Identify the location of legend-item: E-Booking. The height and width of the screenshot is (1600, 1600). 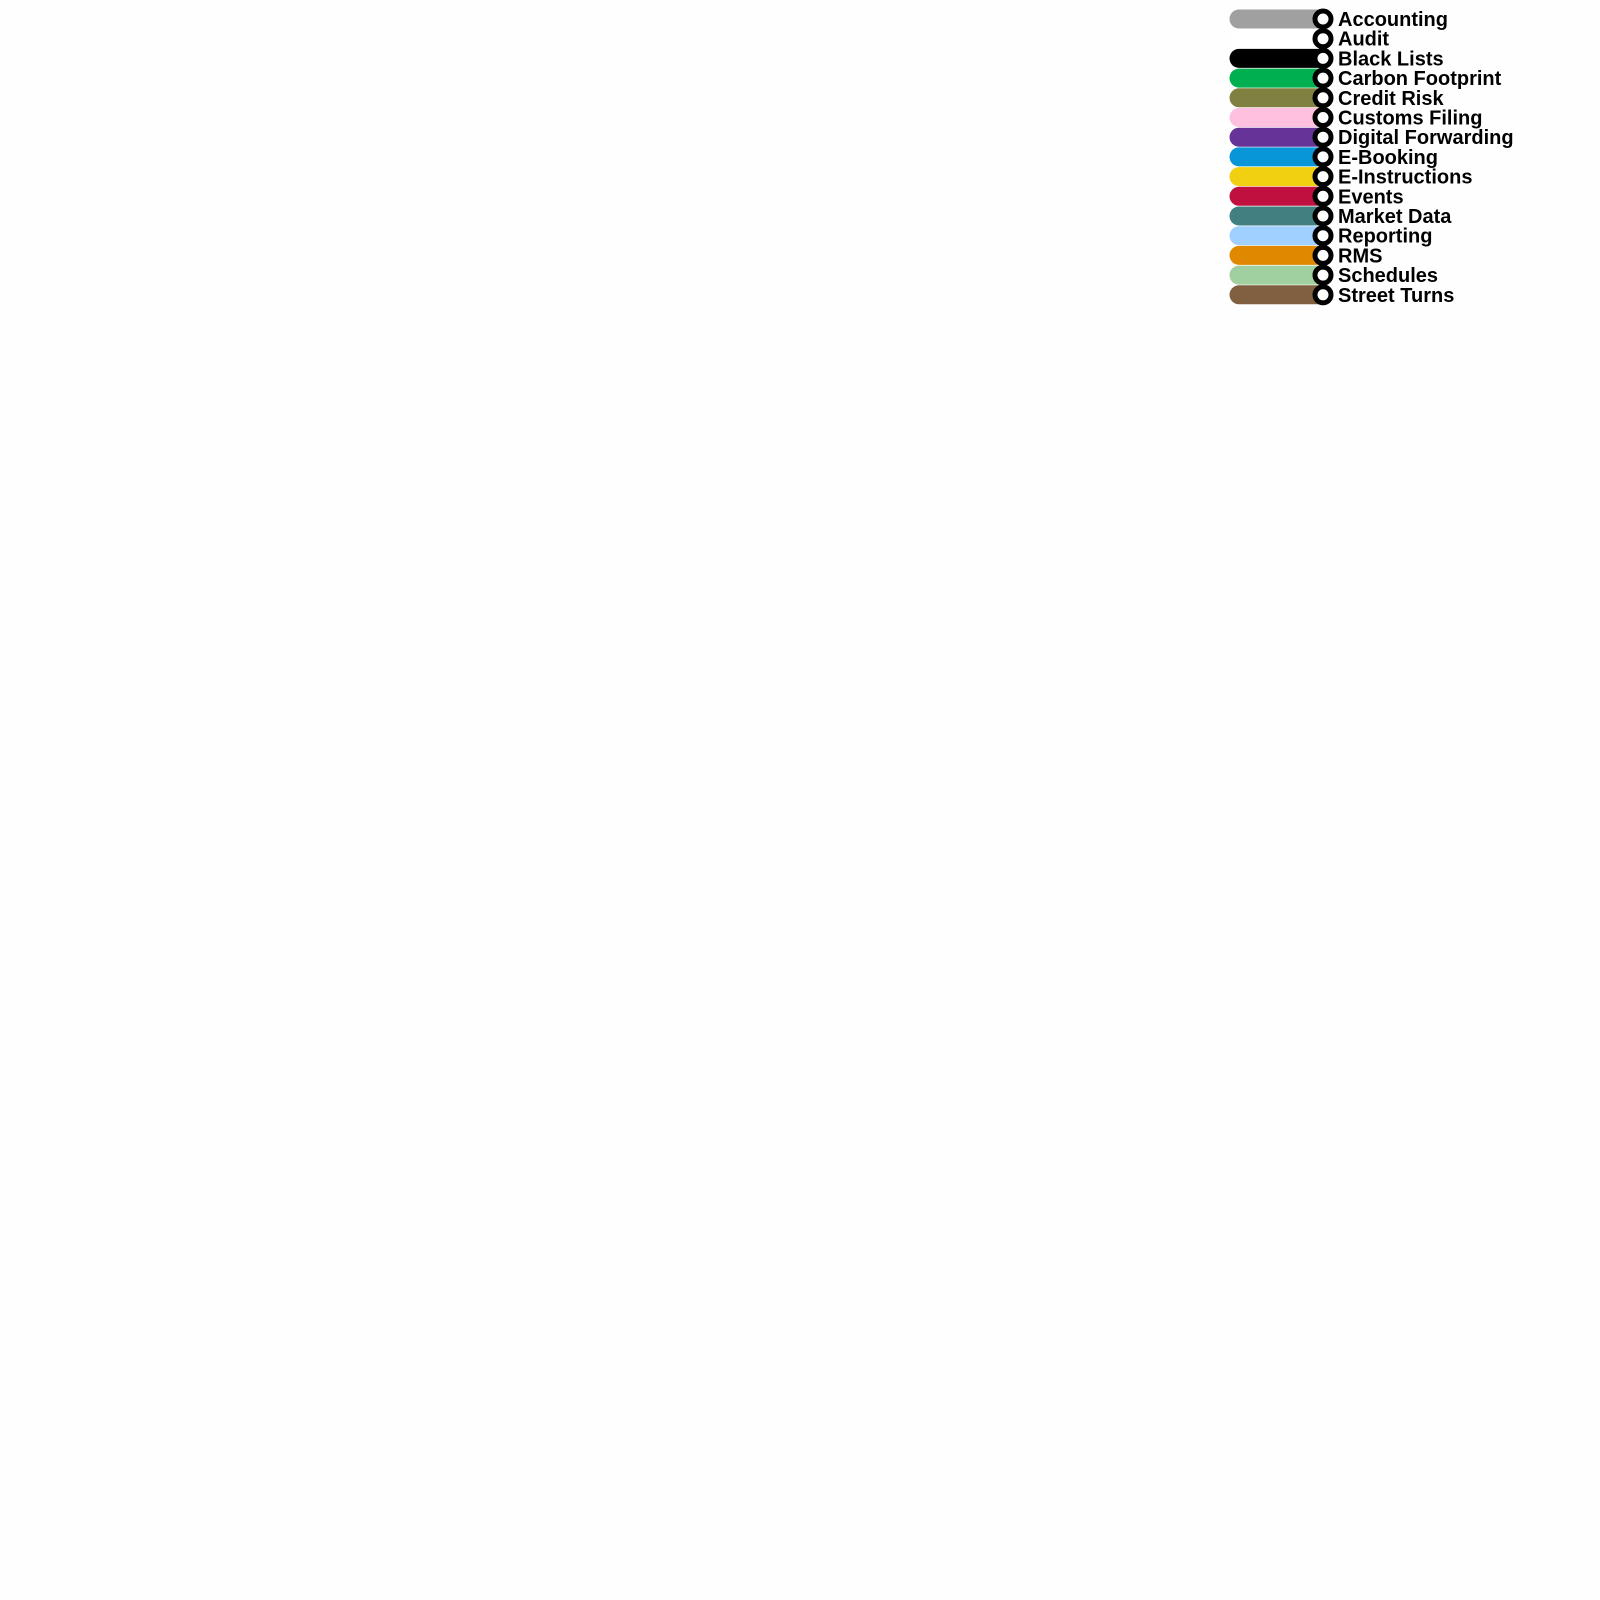
(1333, 157).